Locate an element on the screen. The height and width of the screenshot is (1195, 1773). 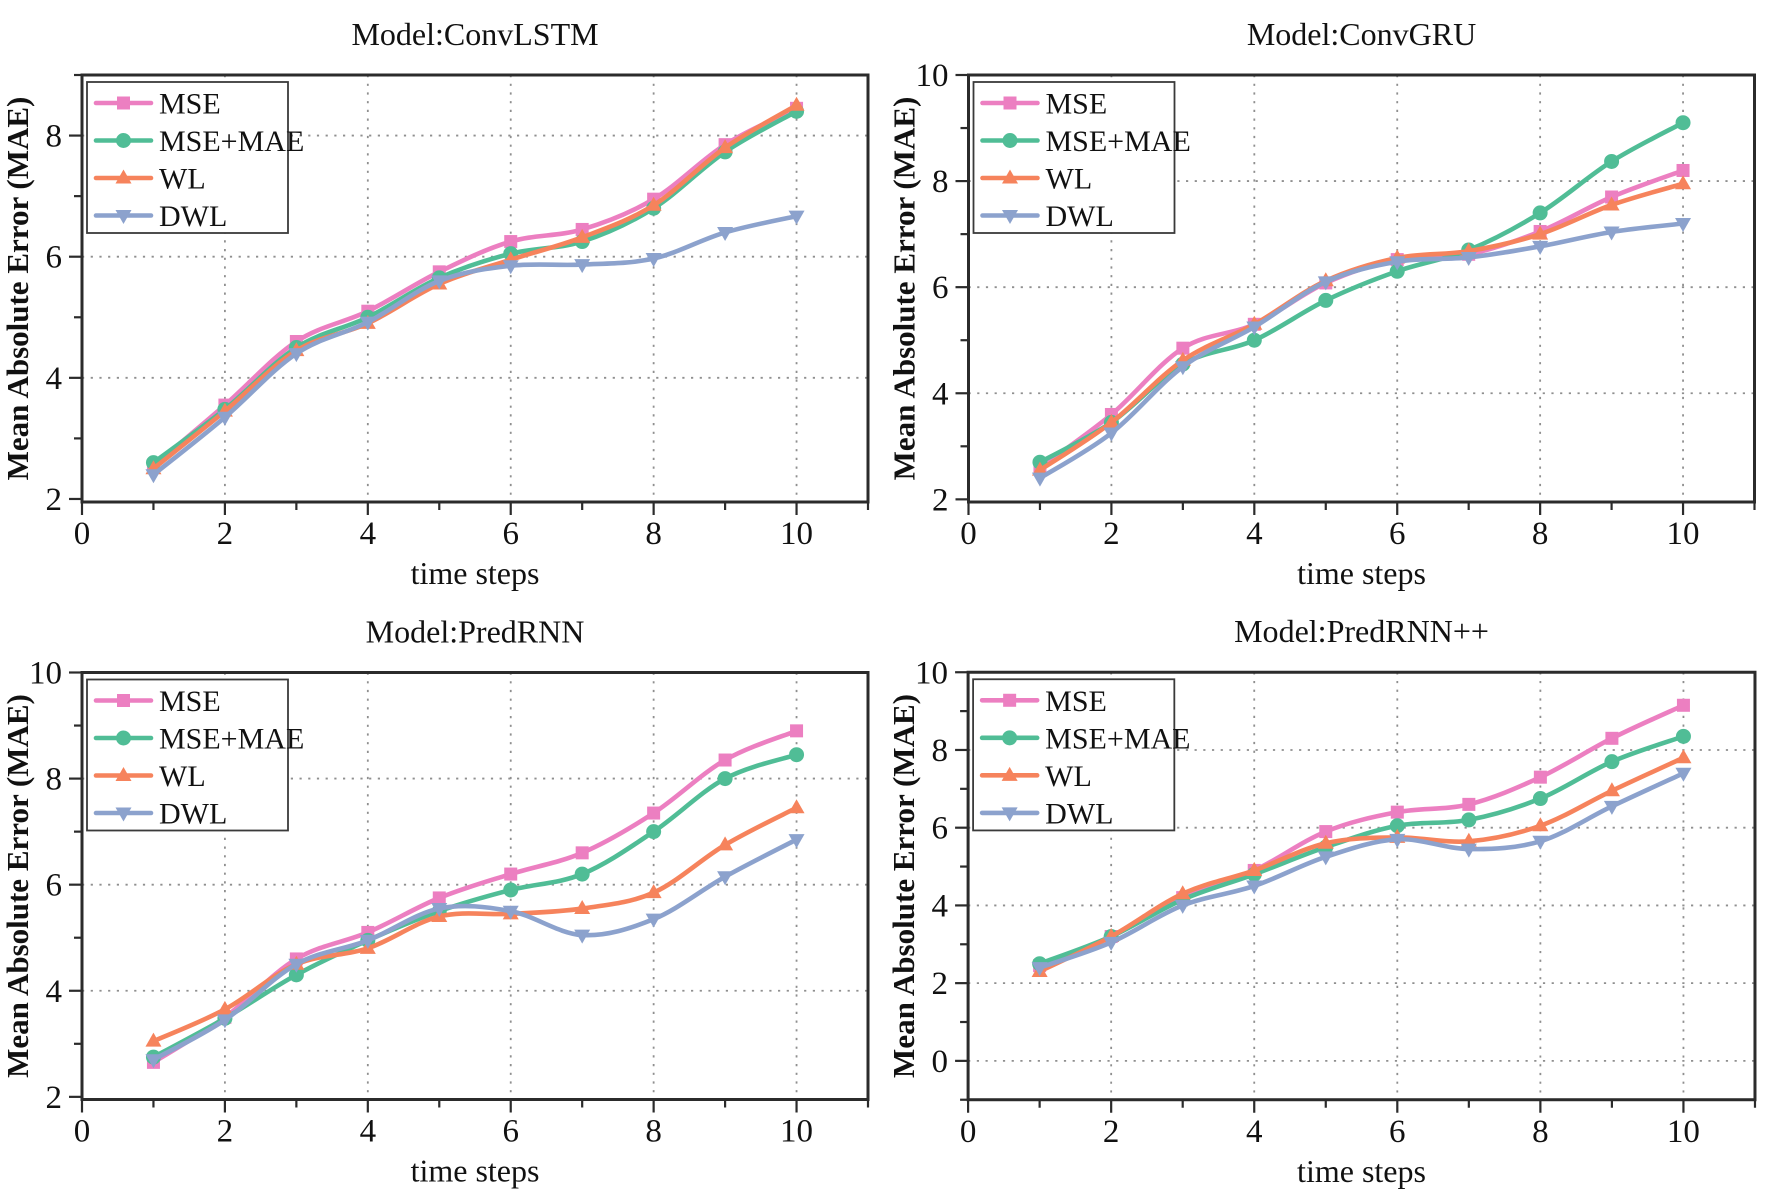
chart-title: Model:PredRNN++ is located at coordinates (1361, 631).